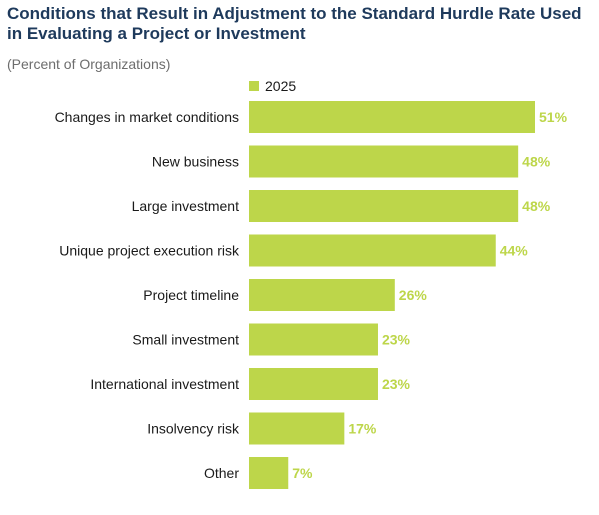 Image resolution: width=599 pixels, height=515 pixels. I want to click on category-label-2: Large investment, so click(186, 206).